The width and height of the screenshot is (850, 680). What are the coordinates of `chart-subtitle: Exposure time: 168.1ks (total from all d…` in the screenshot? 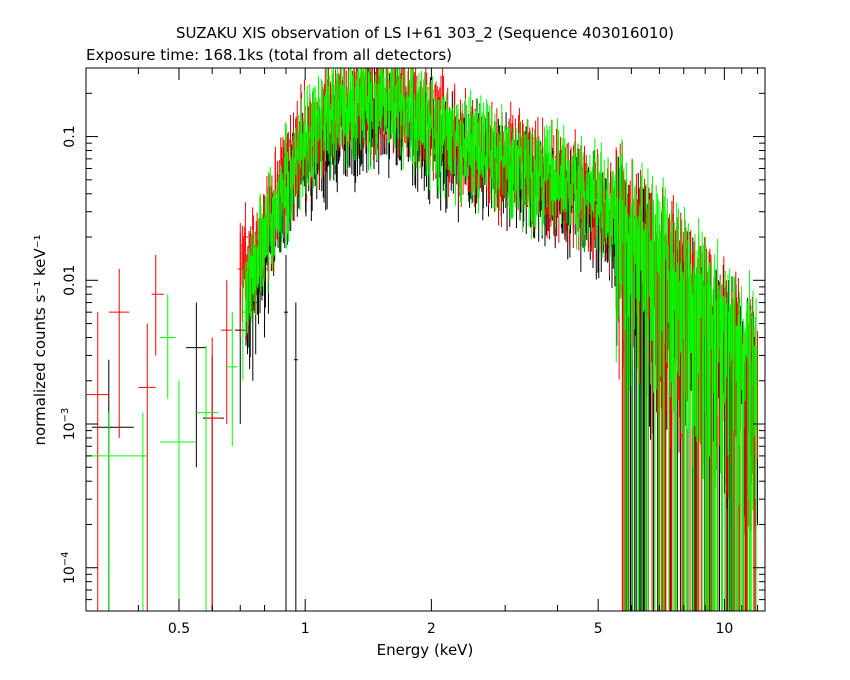 It's located at (269, 55).